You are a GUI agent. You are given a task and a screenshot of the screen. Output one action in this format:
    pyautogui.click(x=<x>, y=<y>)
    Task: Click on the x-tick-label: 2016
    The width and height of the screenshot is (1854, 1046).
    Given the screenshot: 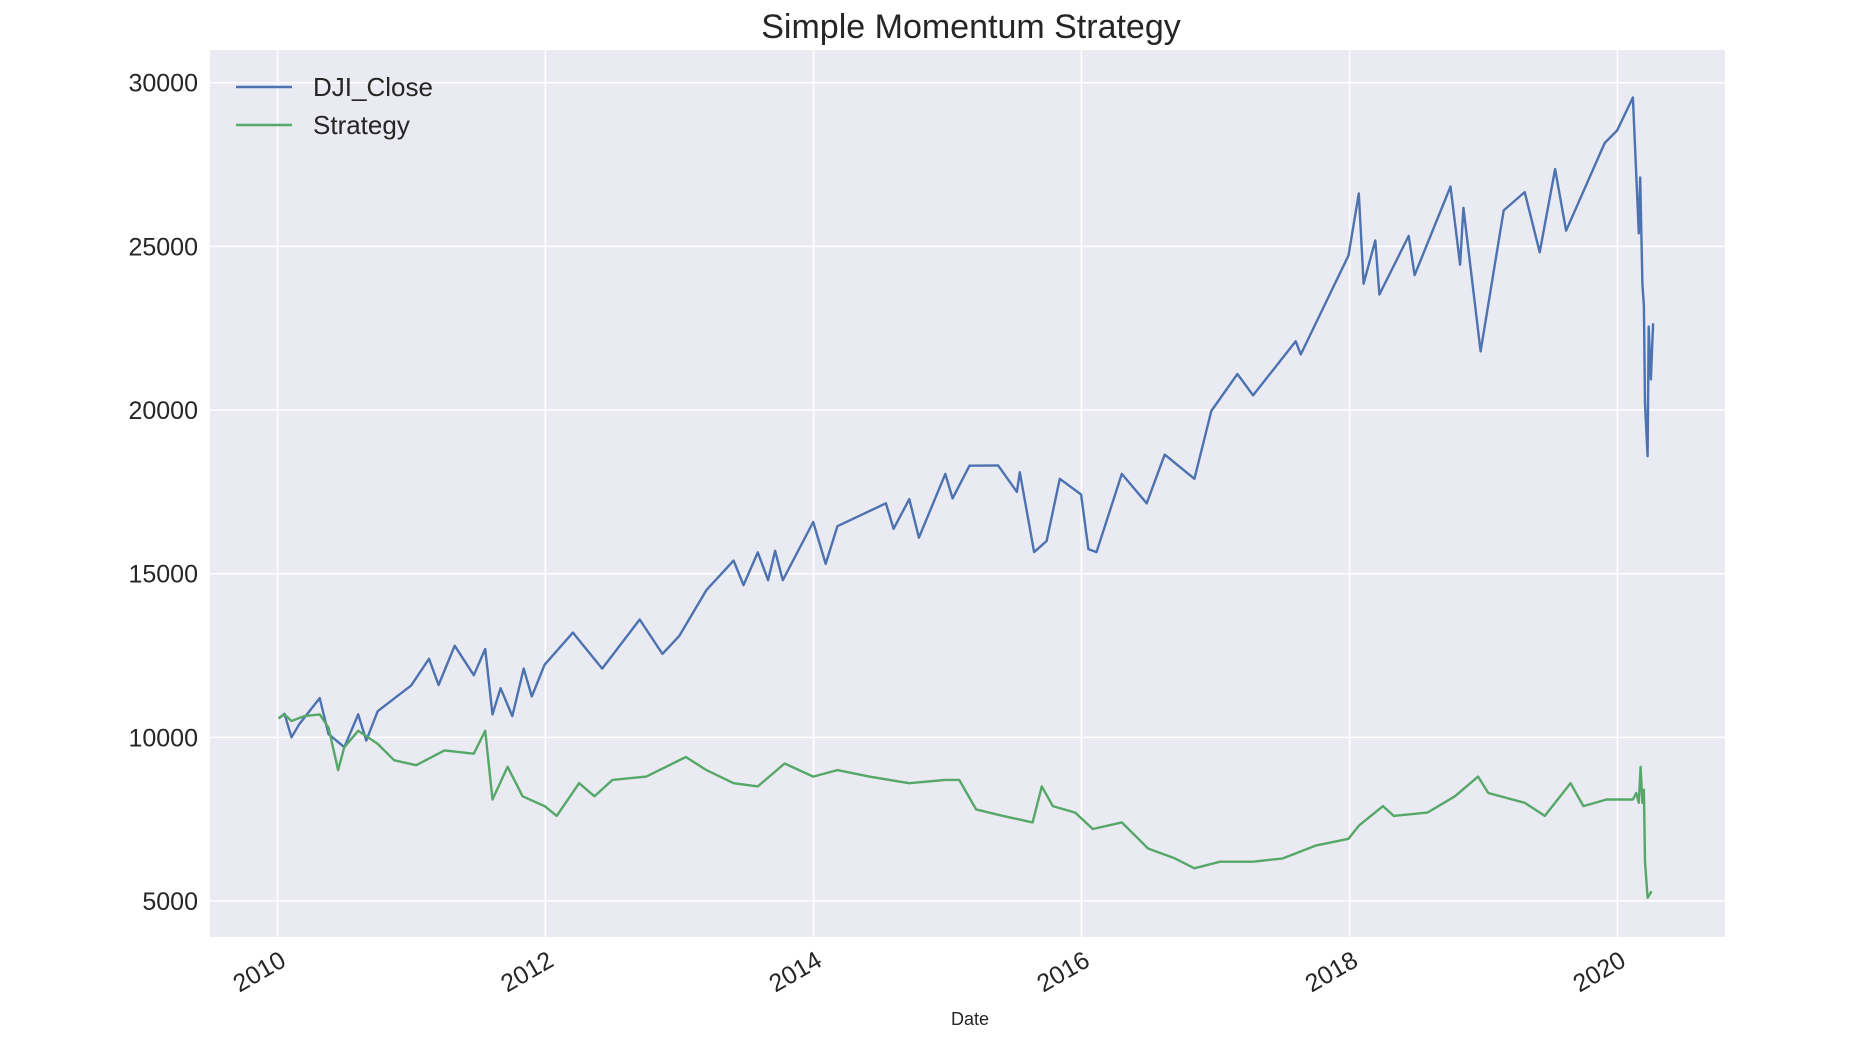 What is the action you would take?
    pyautogui.click(x=1063, y=972)
    